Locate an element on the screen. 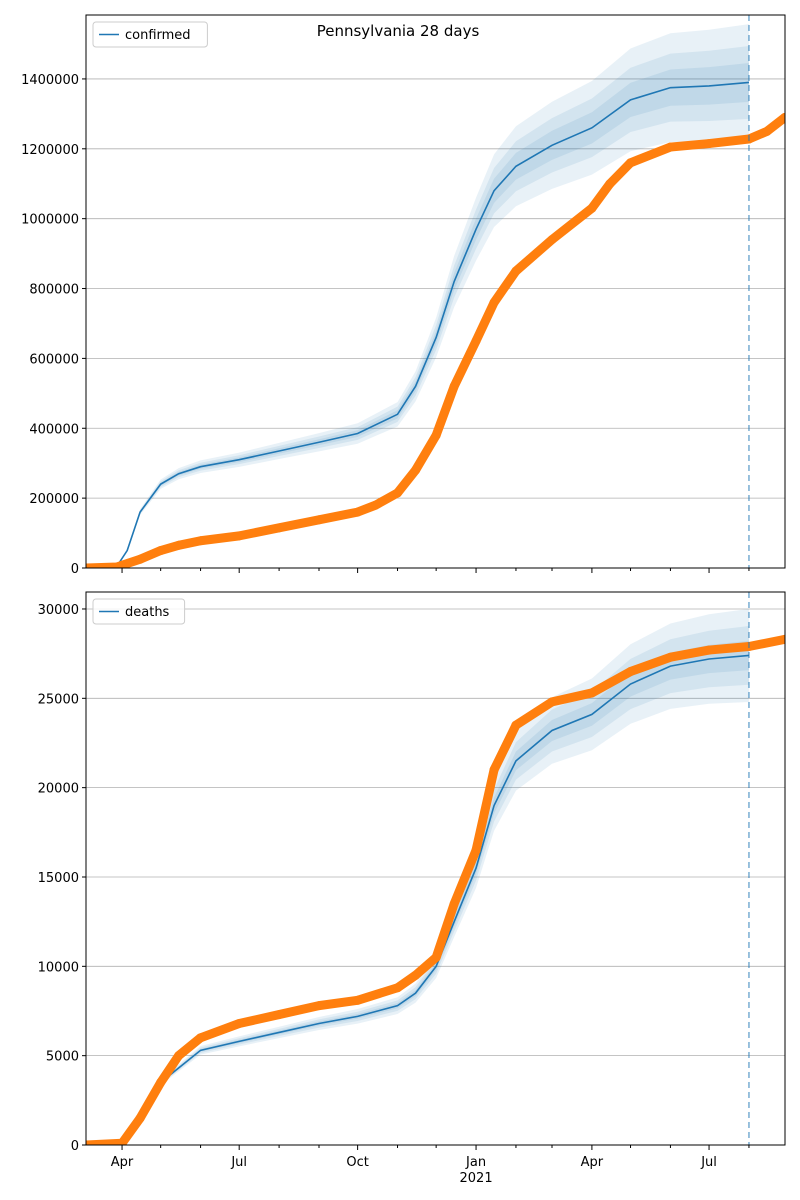  y-tick-label: 5000 is located at coordinates (62, 1057).